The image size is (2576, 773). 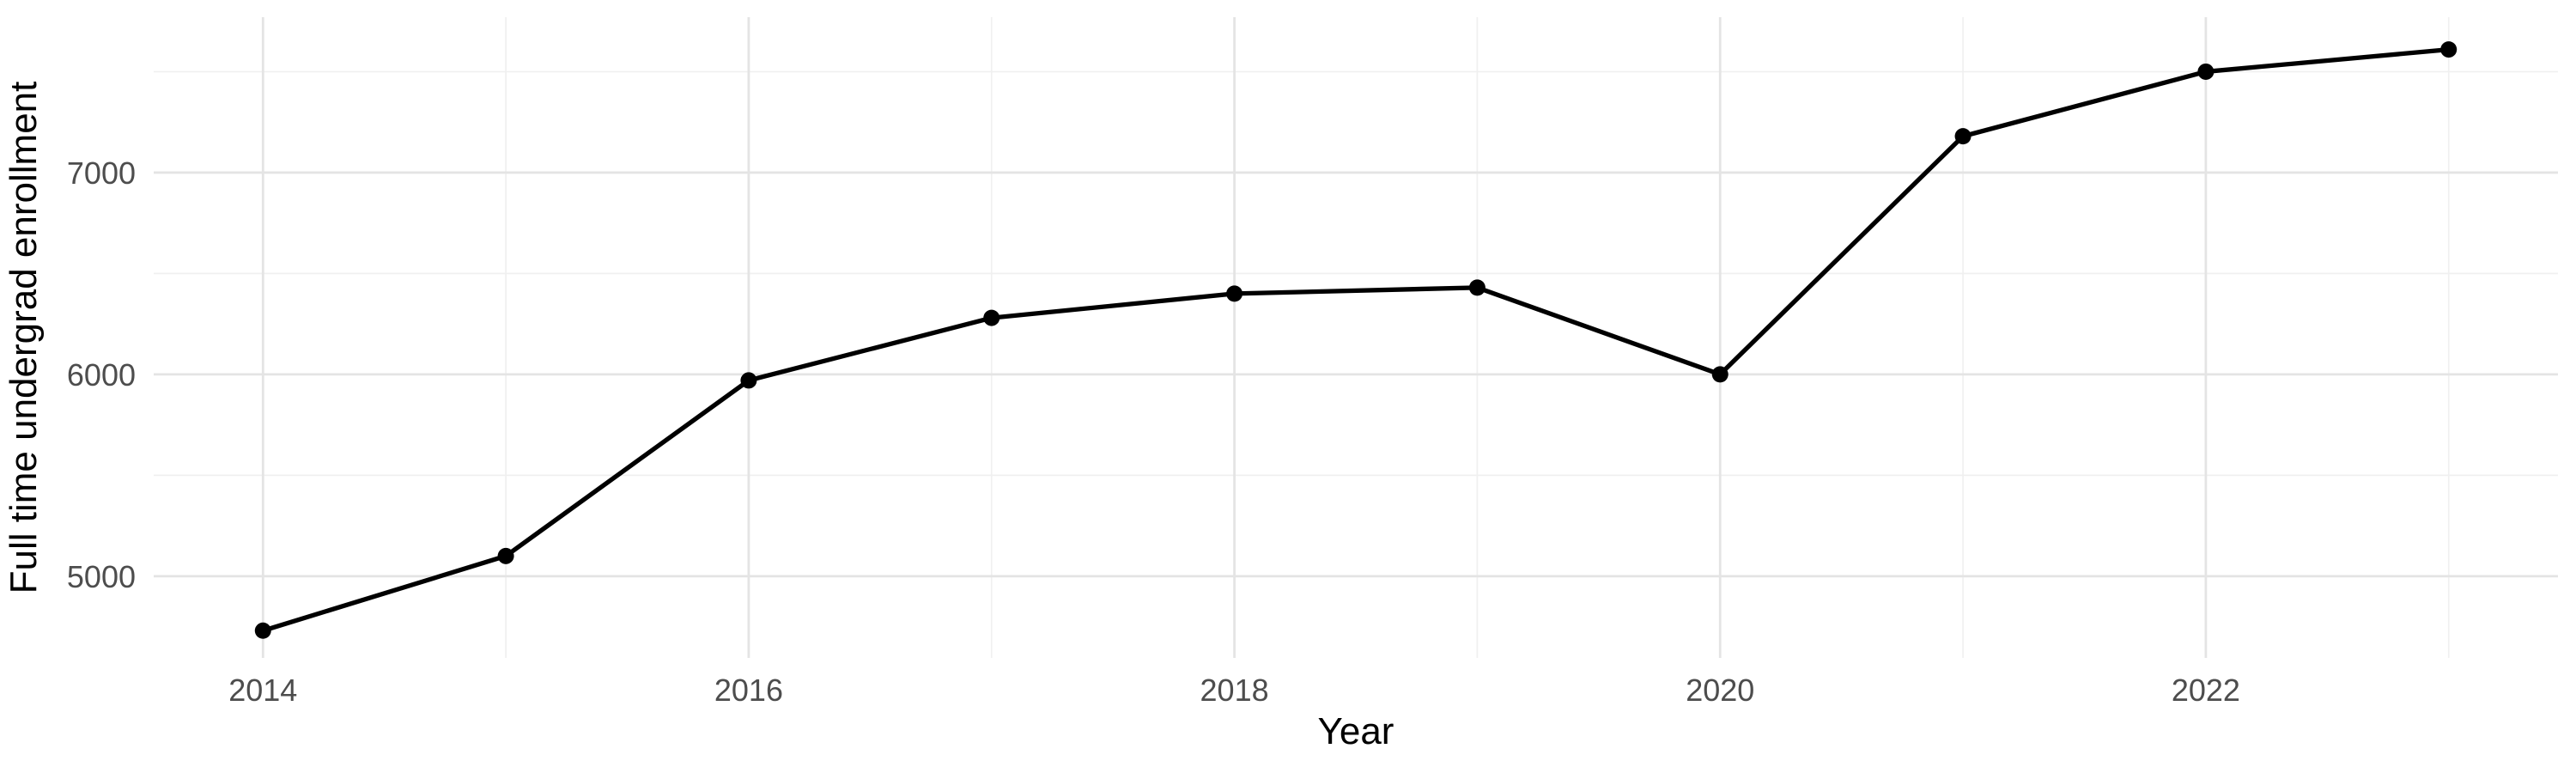 I want to click on data-point-2020, so click(x=1719, y=374).